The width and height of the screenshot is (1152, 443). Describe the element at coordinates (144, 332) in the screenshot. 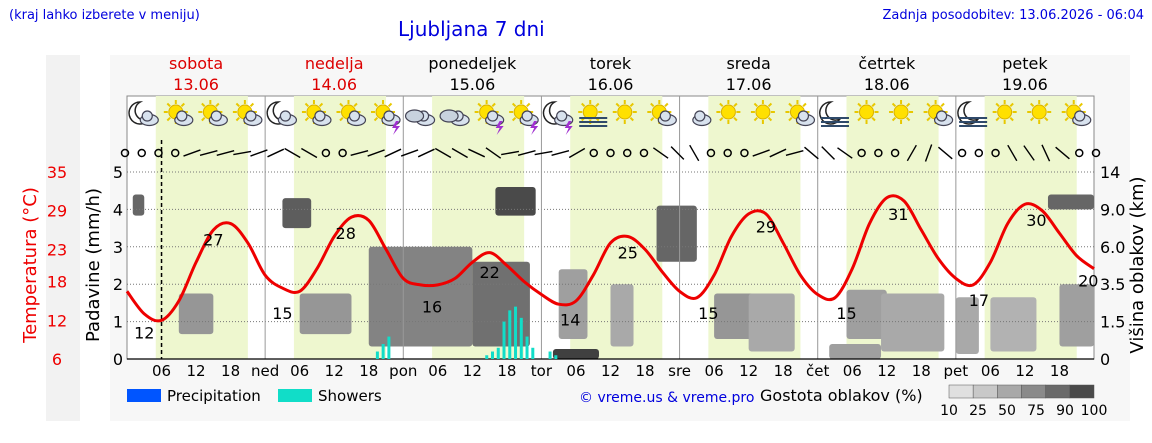

I see `temp-label: 12` at that location.